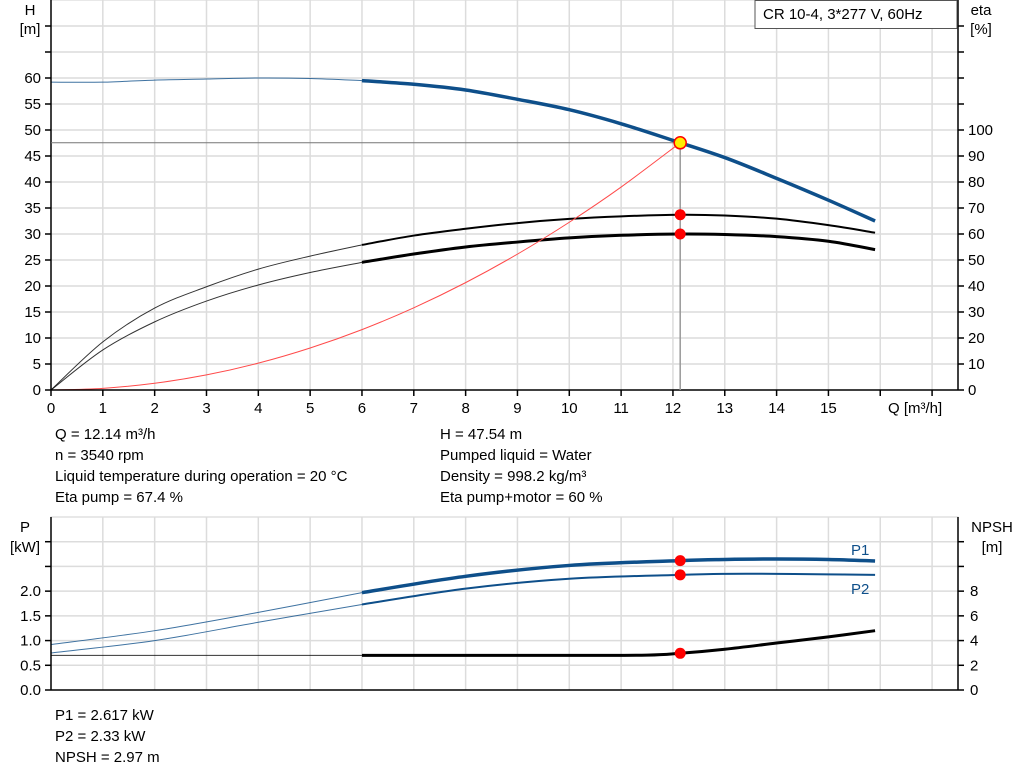  I want to click on q-tick-label: 11, so click(621, 408).